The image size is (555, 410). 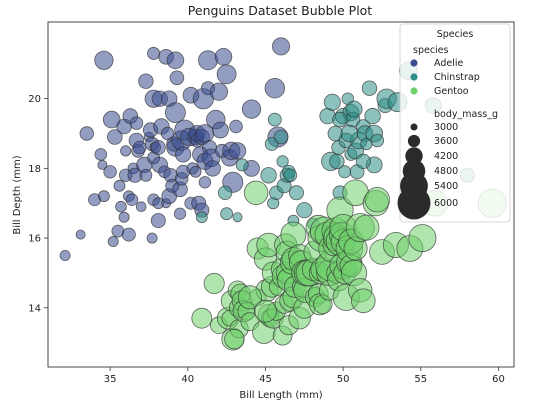 I want to click on legend-marker-adelie, so click(x=414, y=63).